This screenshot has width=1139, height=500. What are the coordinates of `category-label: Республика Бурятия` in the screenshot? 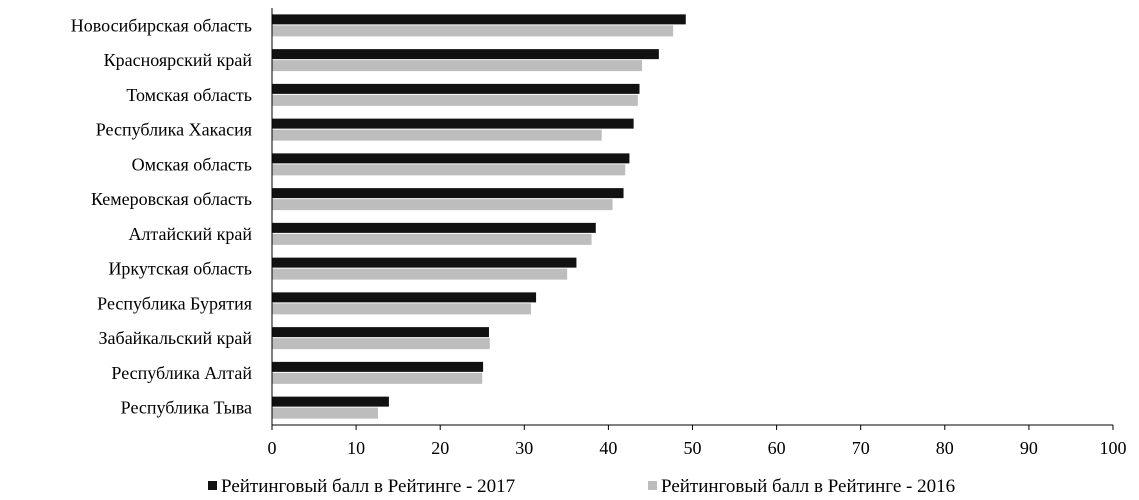 It's located at (174, 303).